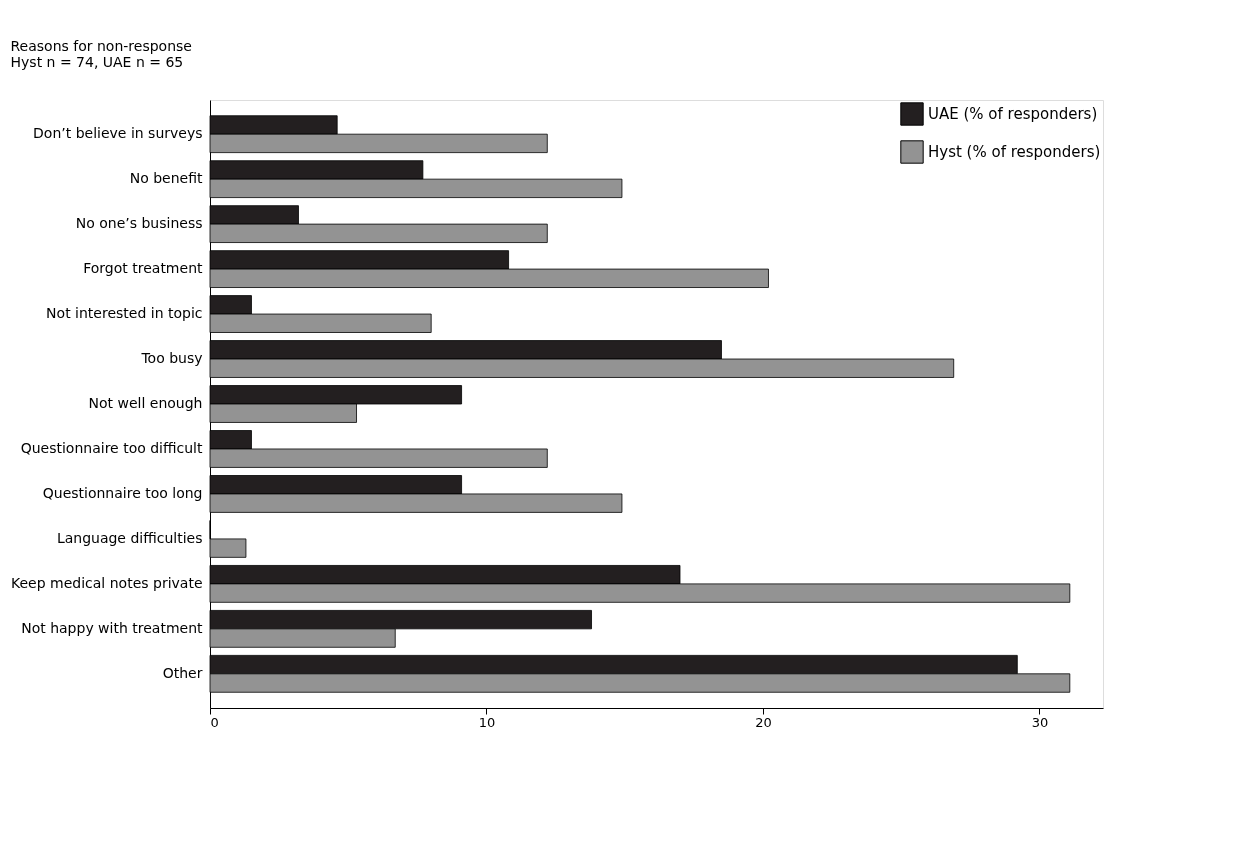 The width and height of the screenshot is (1260, 843). I want to click on x-tick-label: 10, so click(487, 722).